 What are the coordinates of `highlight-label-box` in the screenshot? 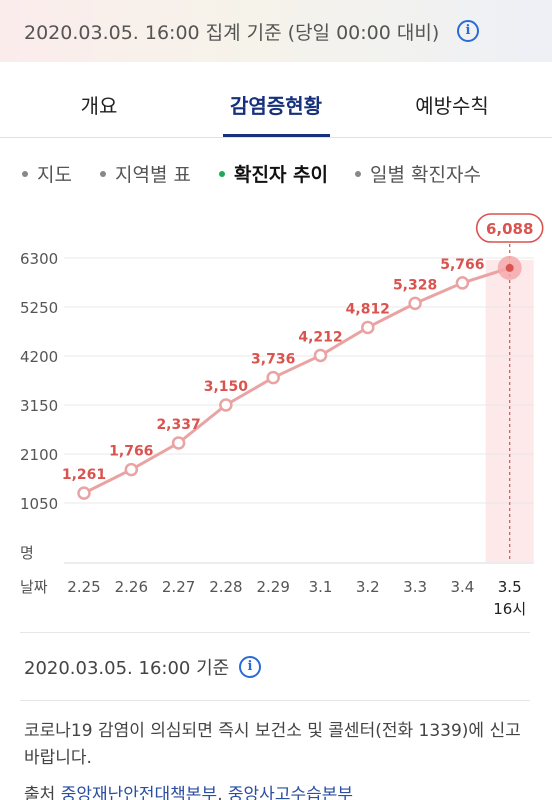 It's located at (509, 228).